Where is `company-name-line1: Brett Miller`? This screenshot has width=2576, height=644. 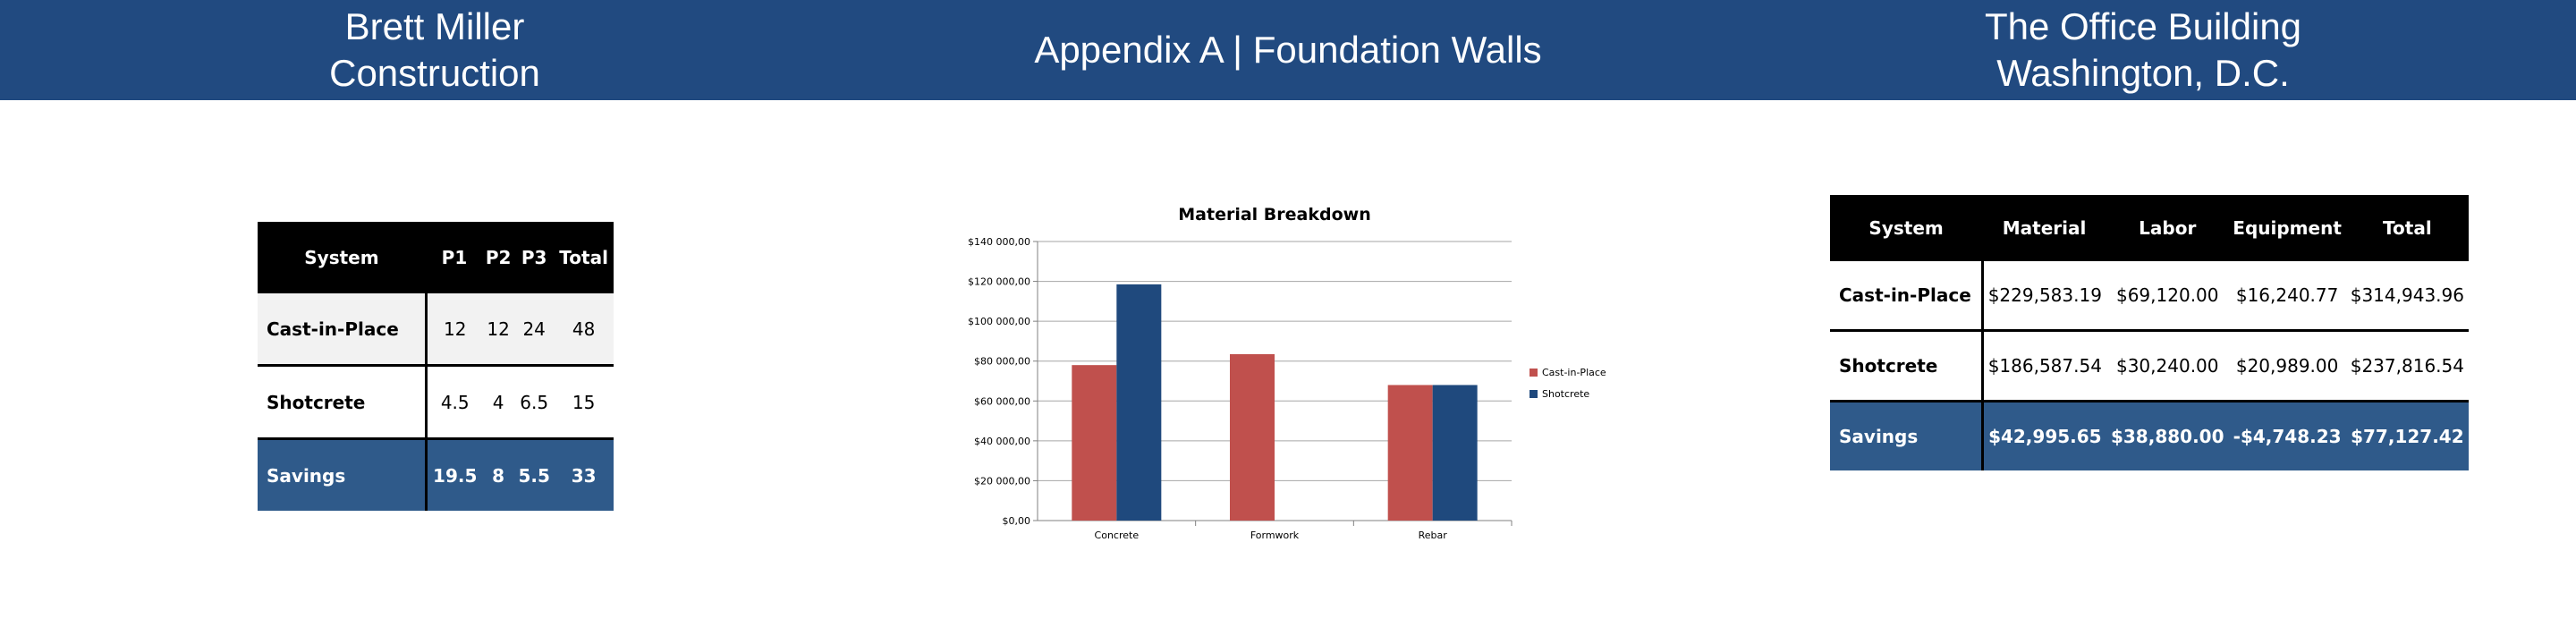 company-name-line1: Brett Miller is located at coordinates (434, 26).